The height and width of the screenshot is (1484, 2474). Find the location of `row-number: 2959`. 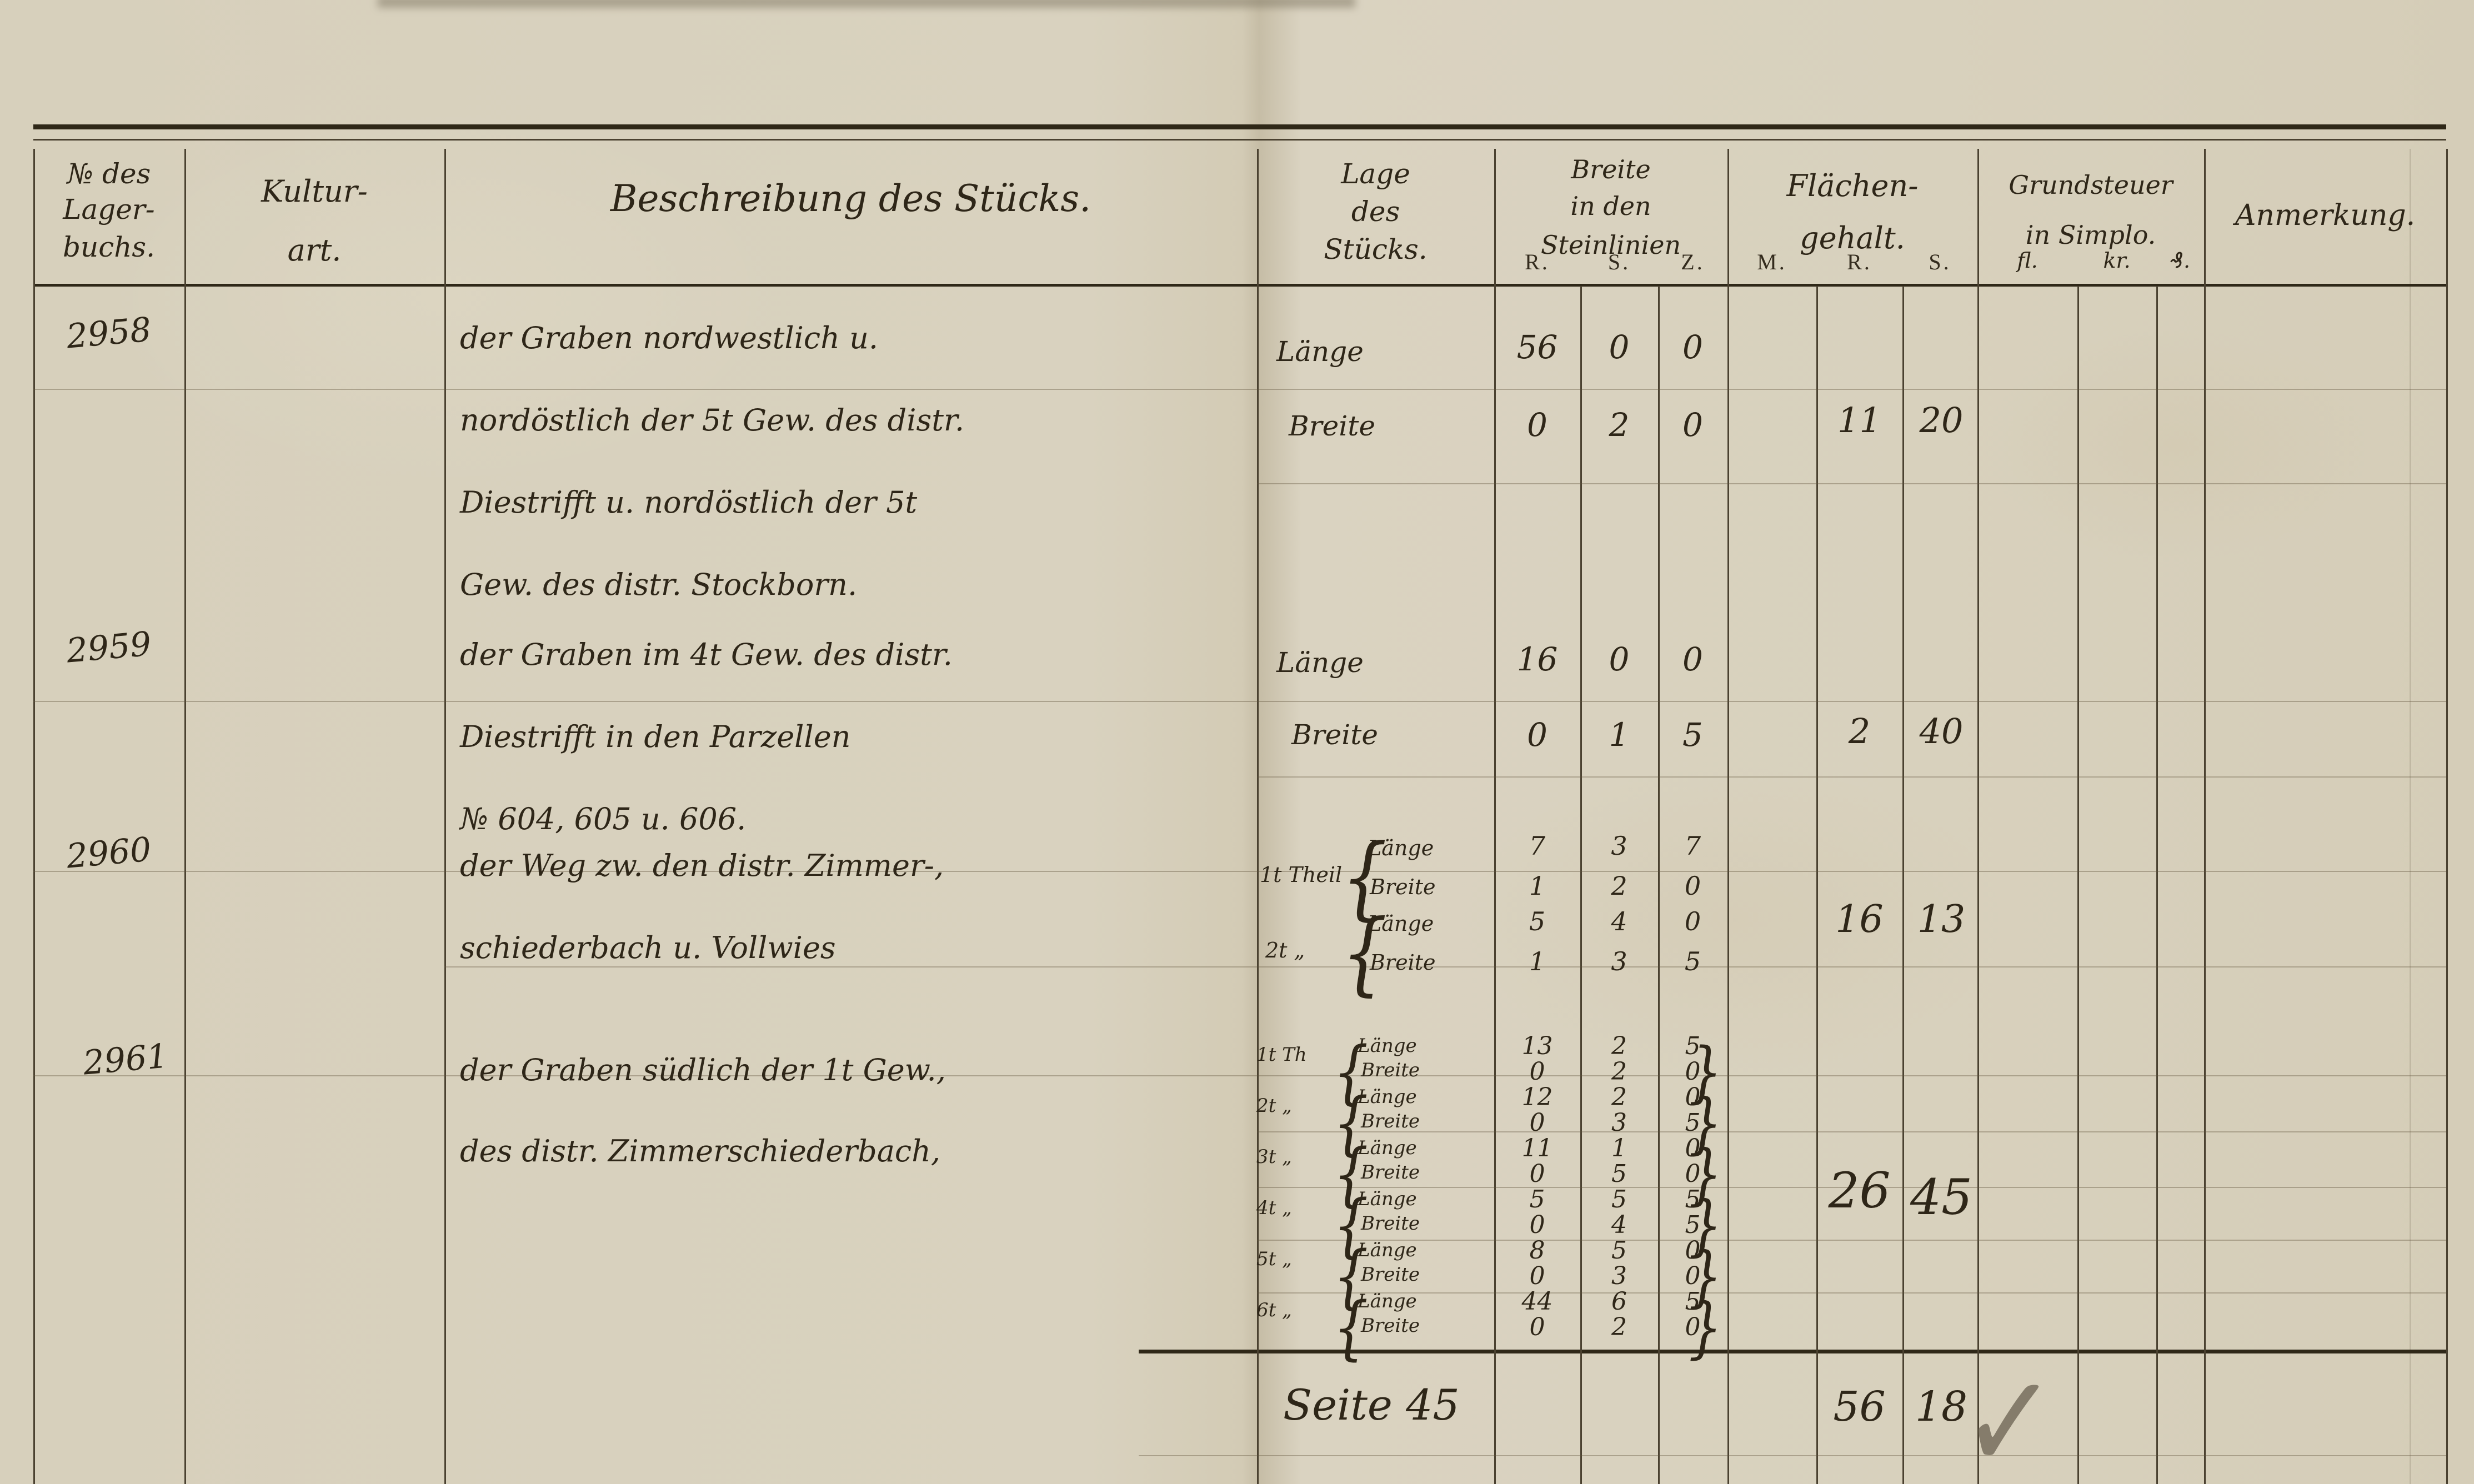

row-number: 2959 is located at coordinates (108, 647).